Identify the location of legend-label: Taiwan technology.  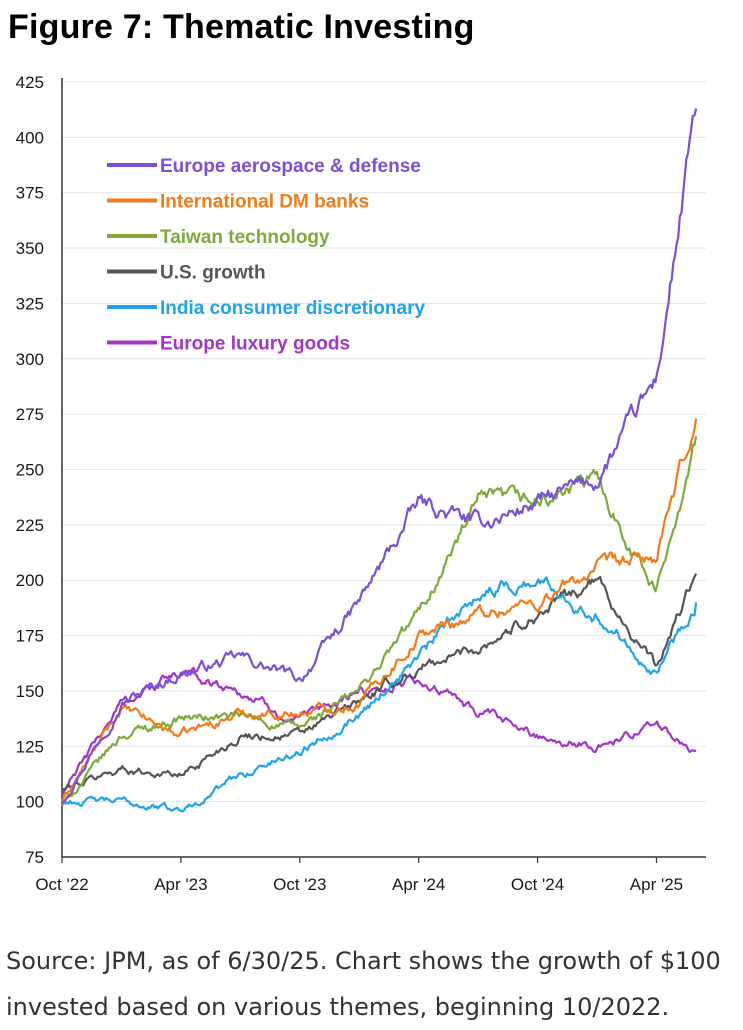
(245, 237).